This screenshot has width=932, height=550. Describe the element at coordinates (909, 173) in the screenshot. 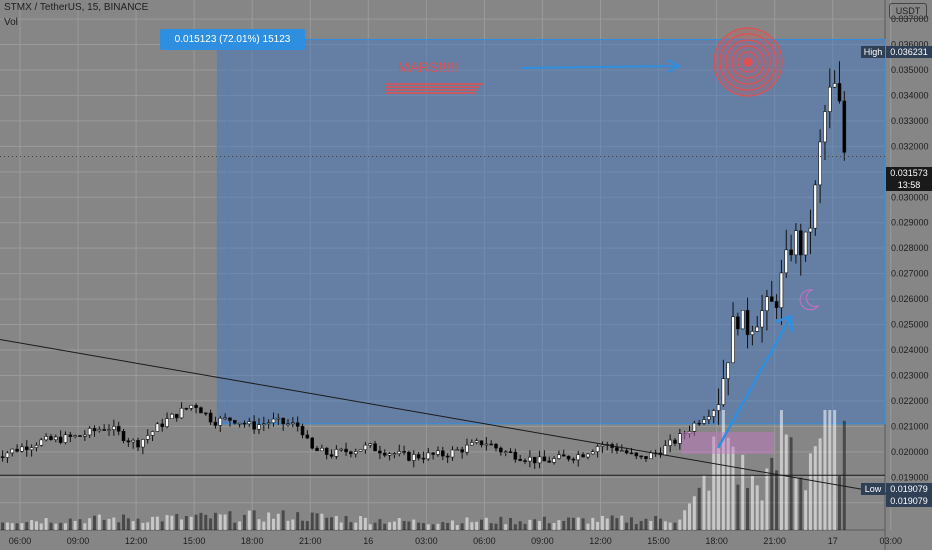

I see `last-price-tag: 0.031573` at that location.